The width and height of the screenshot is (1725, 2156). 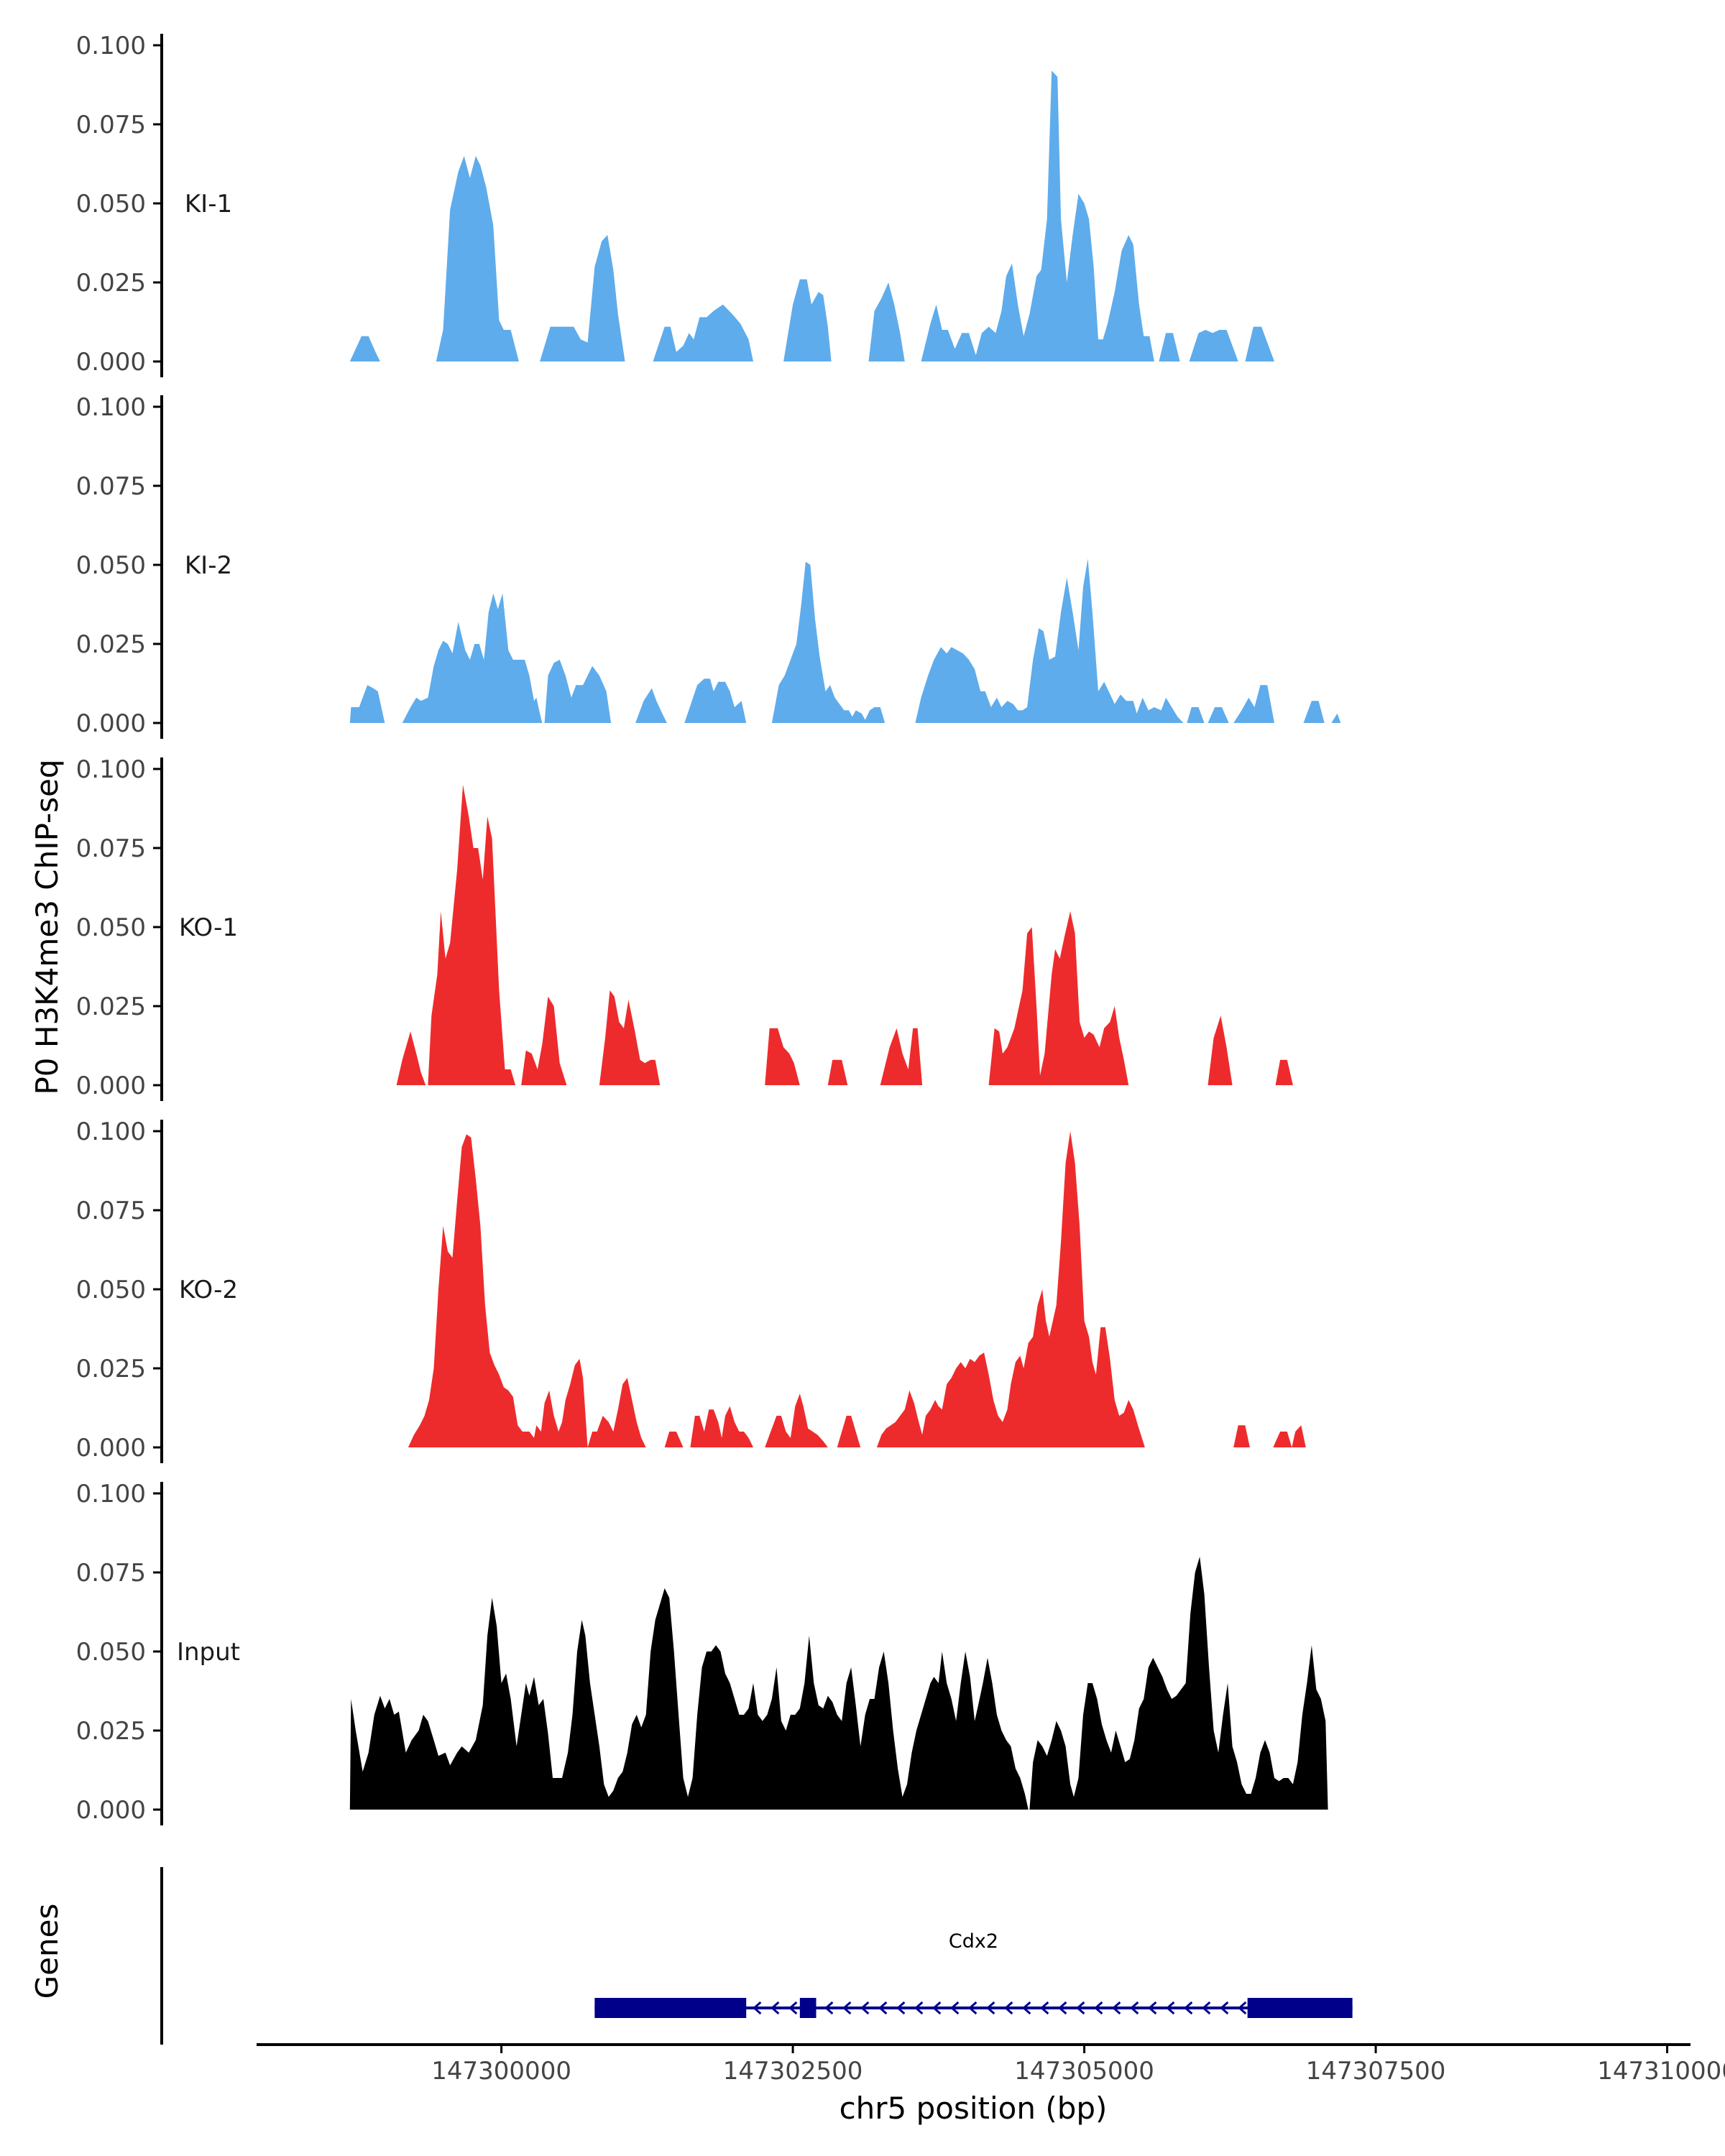 I want to click on x-tick-label: 147307500, so click(x=1376, y=2071).